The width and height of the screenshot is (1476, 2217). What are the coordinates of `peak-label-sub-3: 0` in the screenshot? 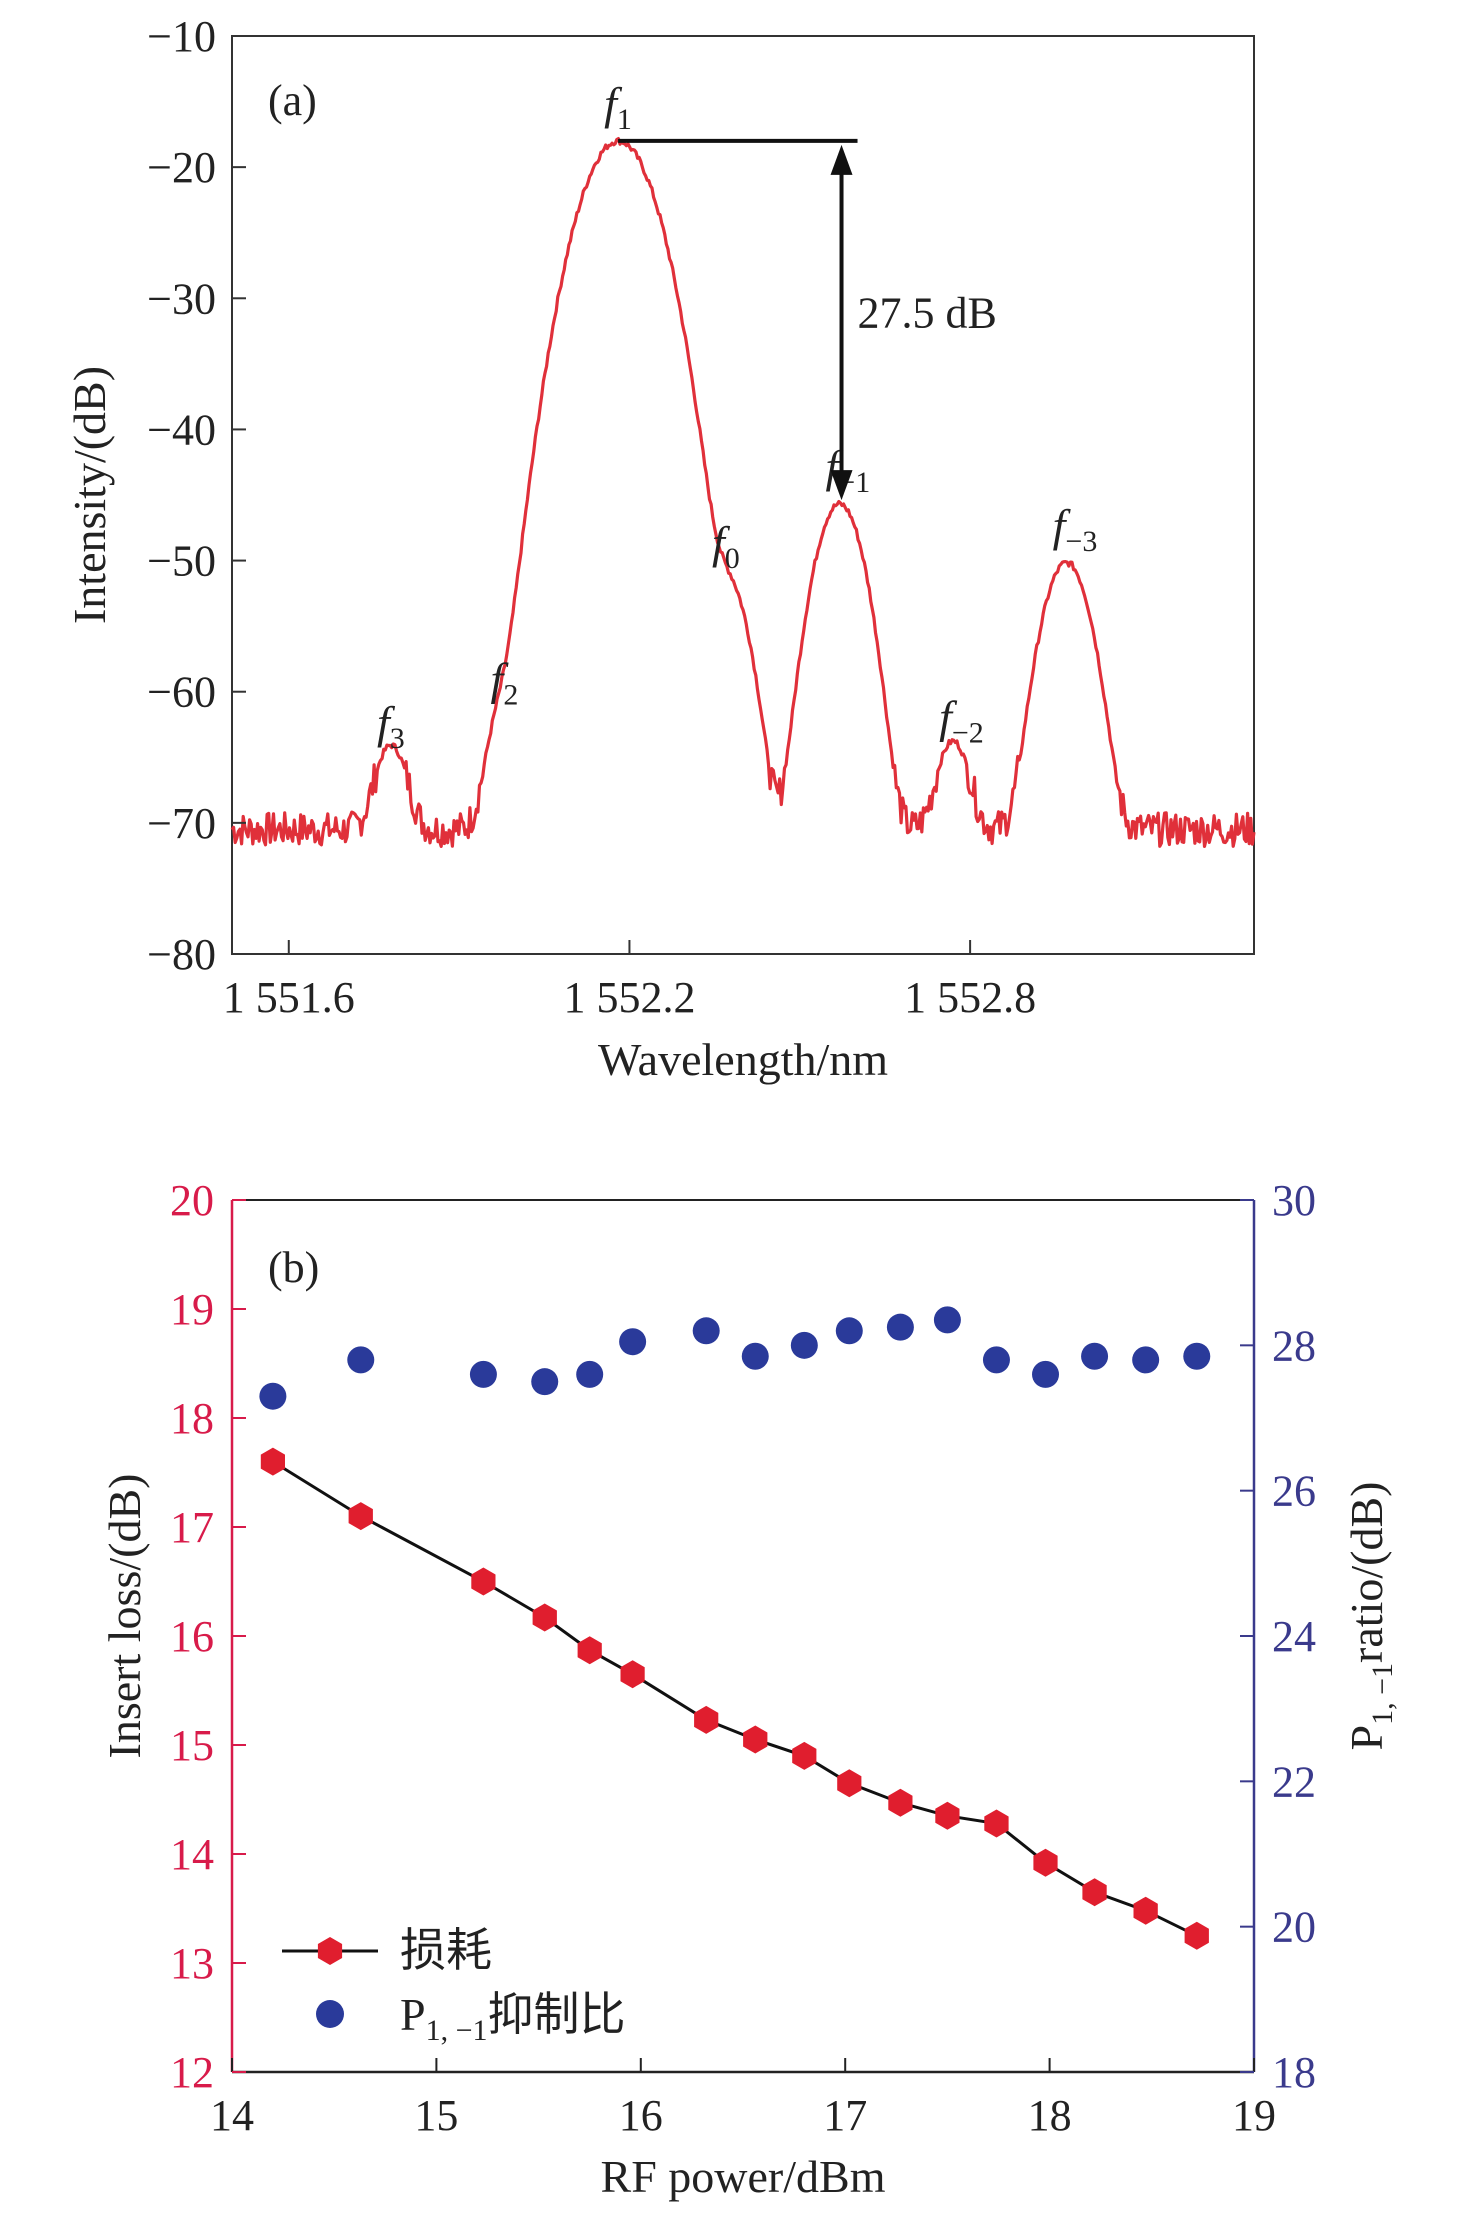 It's located at (732, 558).